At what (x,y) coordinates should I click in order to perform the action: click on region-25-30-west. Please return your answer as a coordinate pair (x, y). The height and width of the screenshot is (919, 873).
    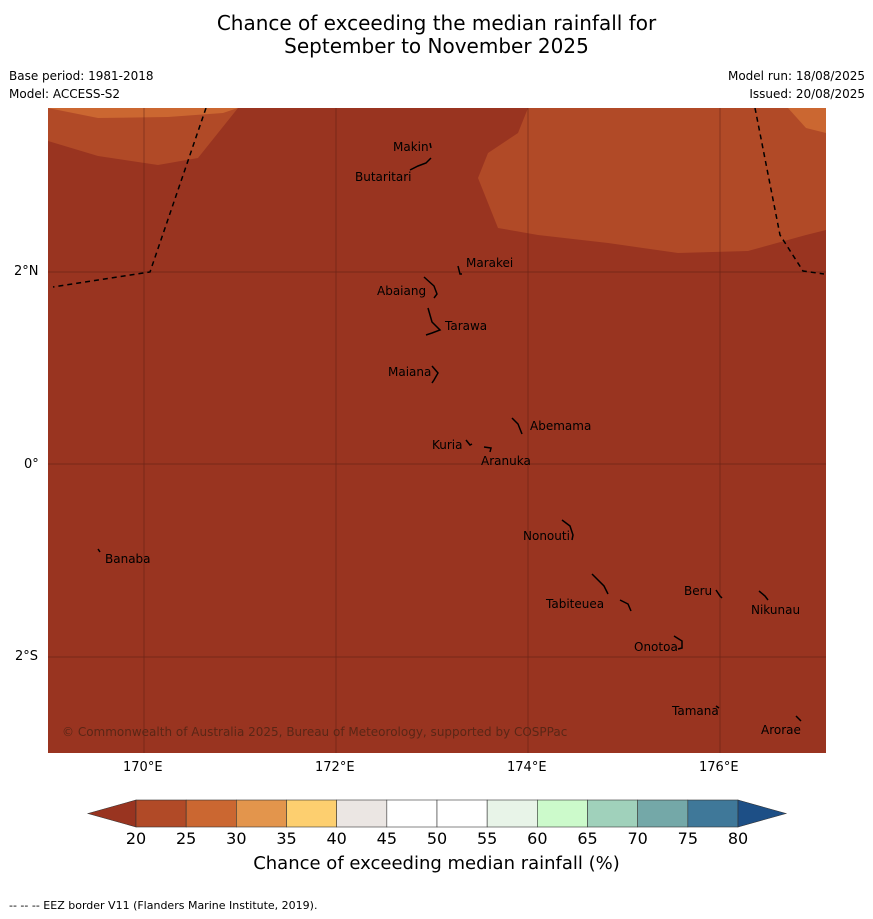
    Looking at the image, I should click on (143, 136).